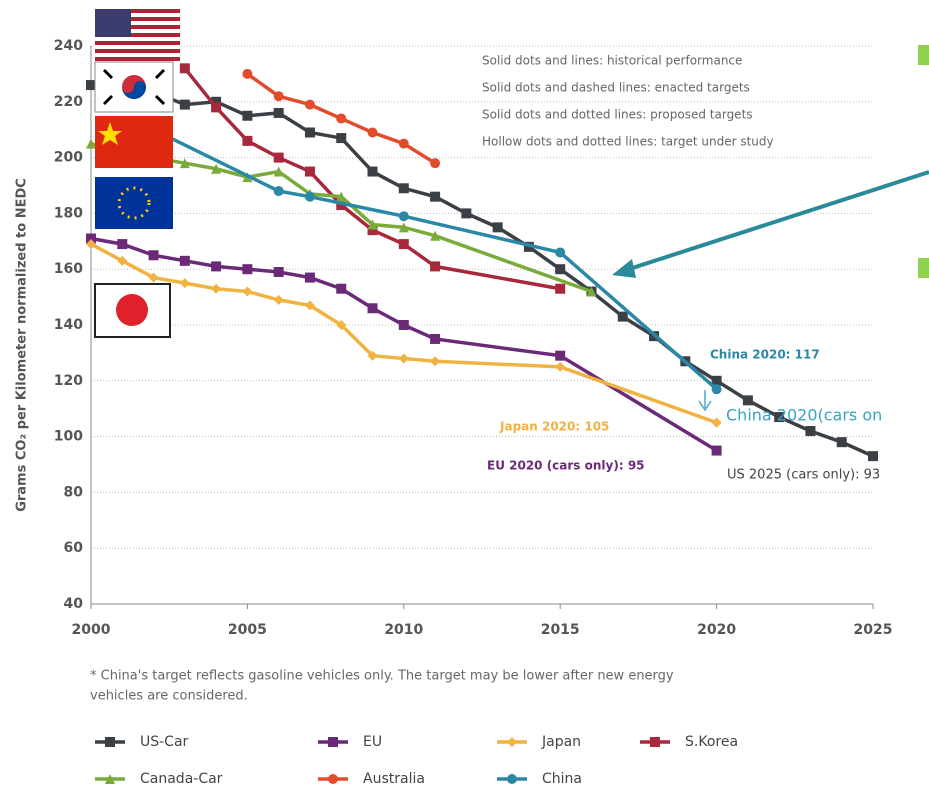 This screenshot has height=789, width=929. I want to click on x-tick-label: 2015, so click(560, 630).